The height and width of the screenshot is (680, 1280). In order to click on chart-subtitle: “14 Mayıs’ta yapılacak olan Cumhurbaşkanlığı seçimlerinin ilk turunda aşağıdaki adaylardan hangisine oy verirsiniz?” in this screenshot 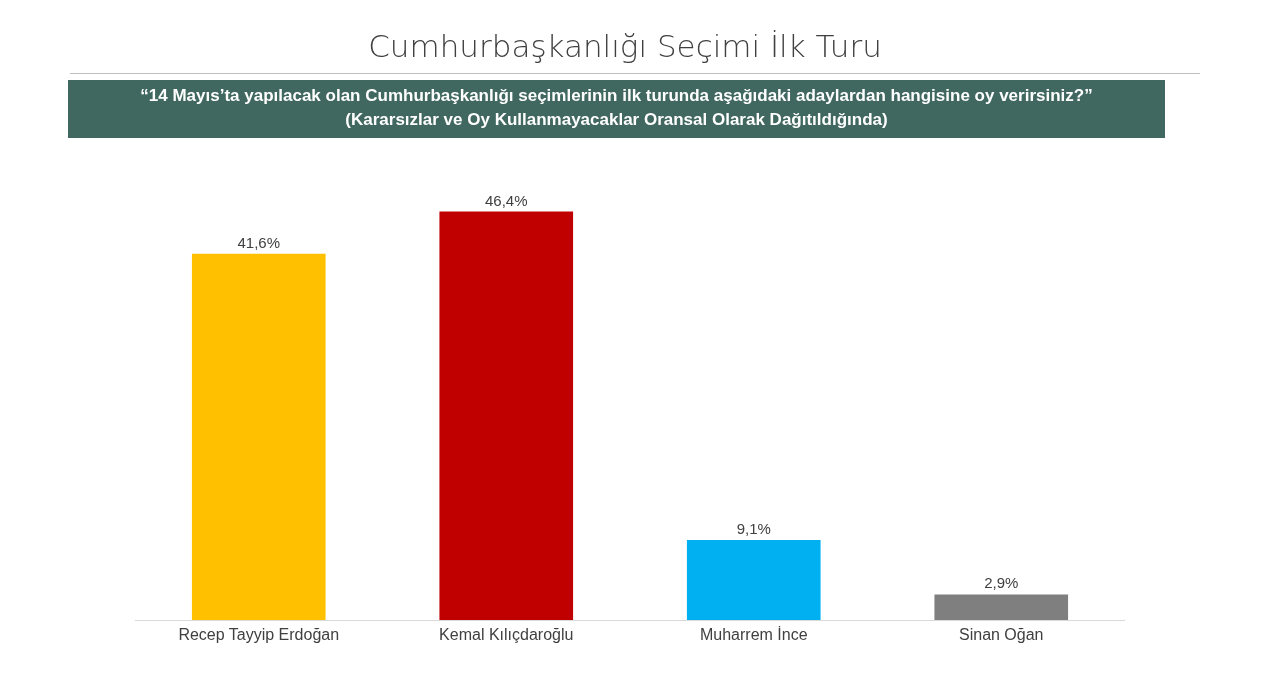, I will do `click(616, 96)`.